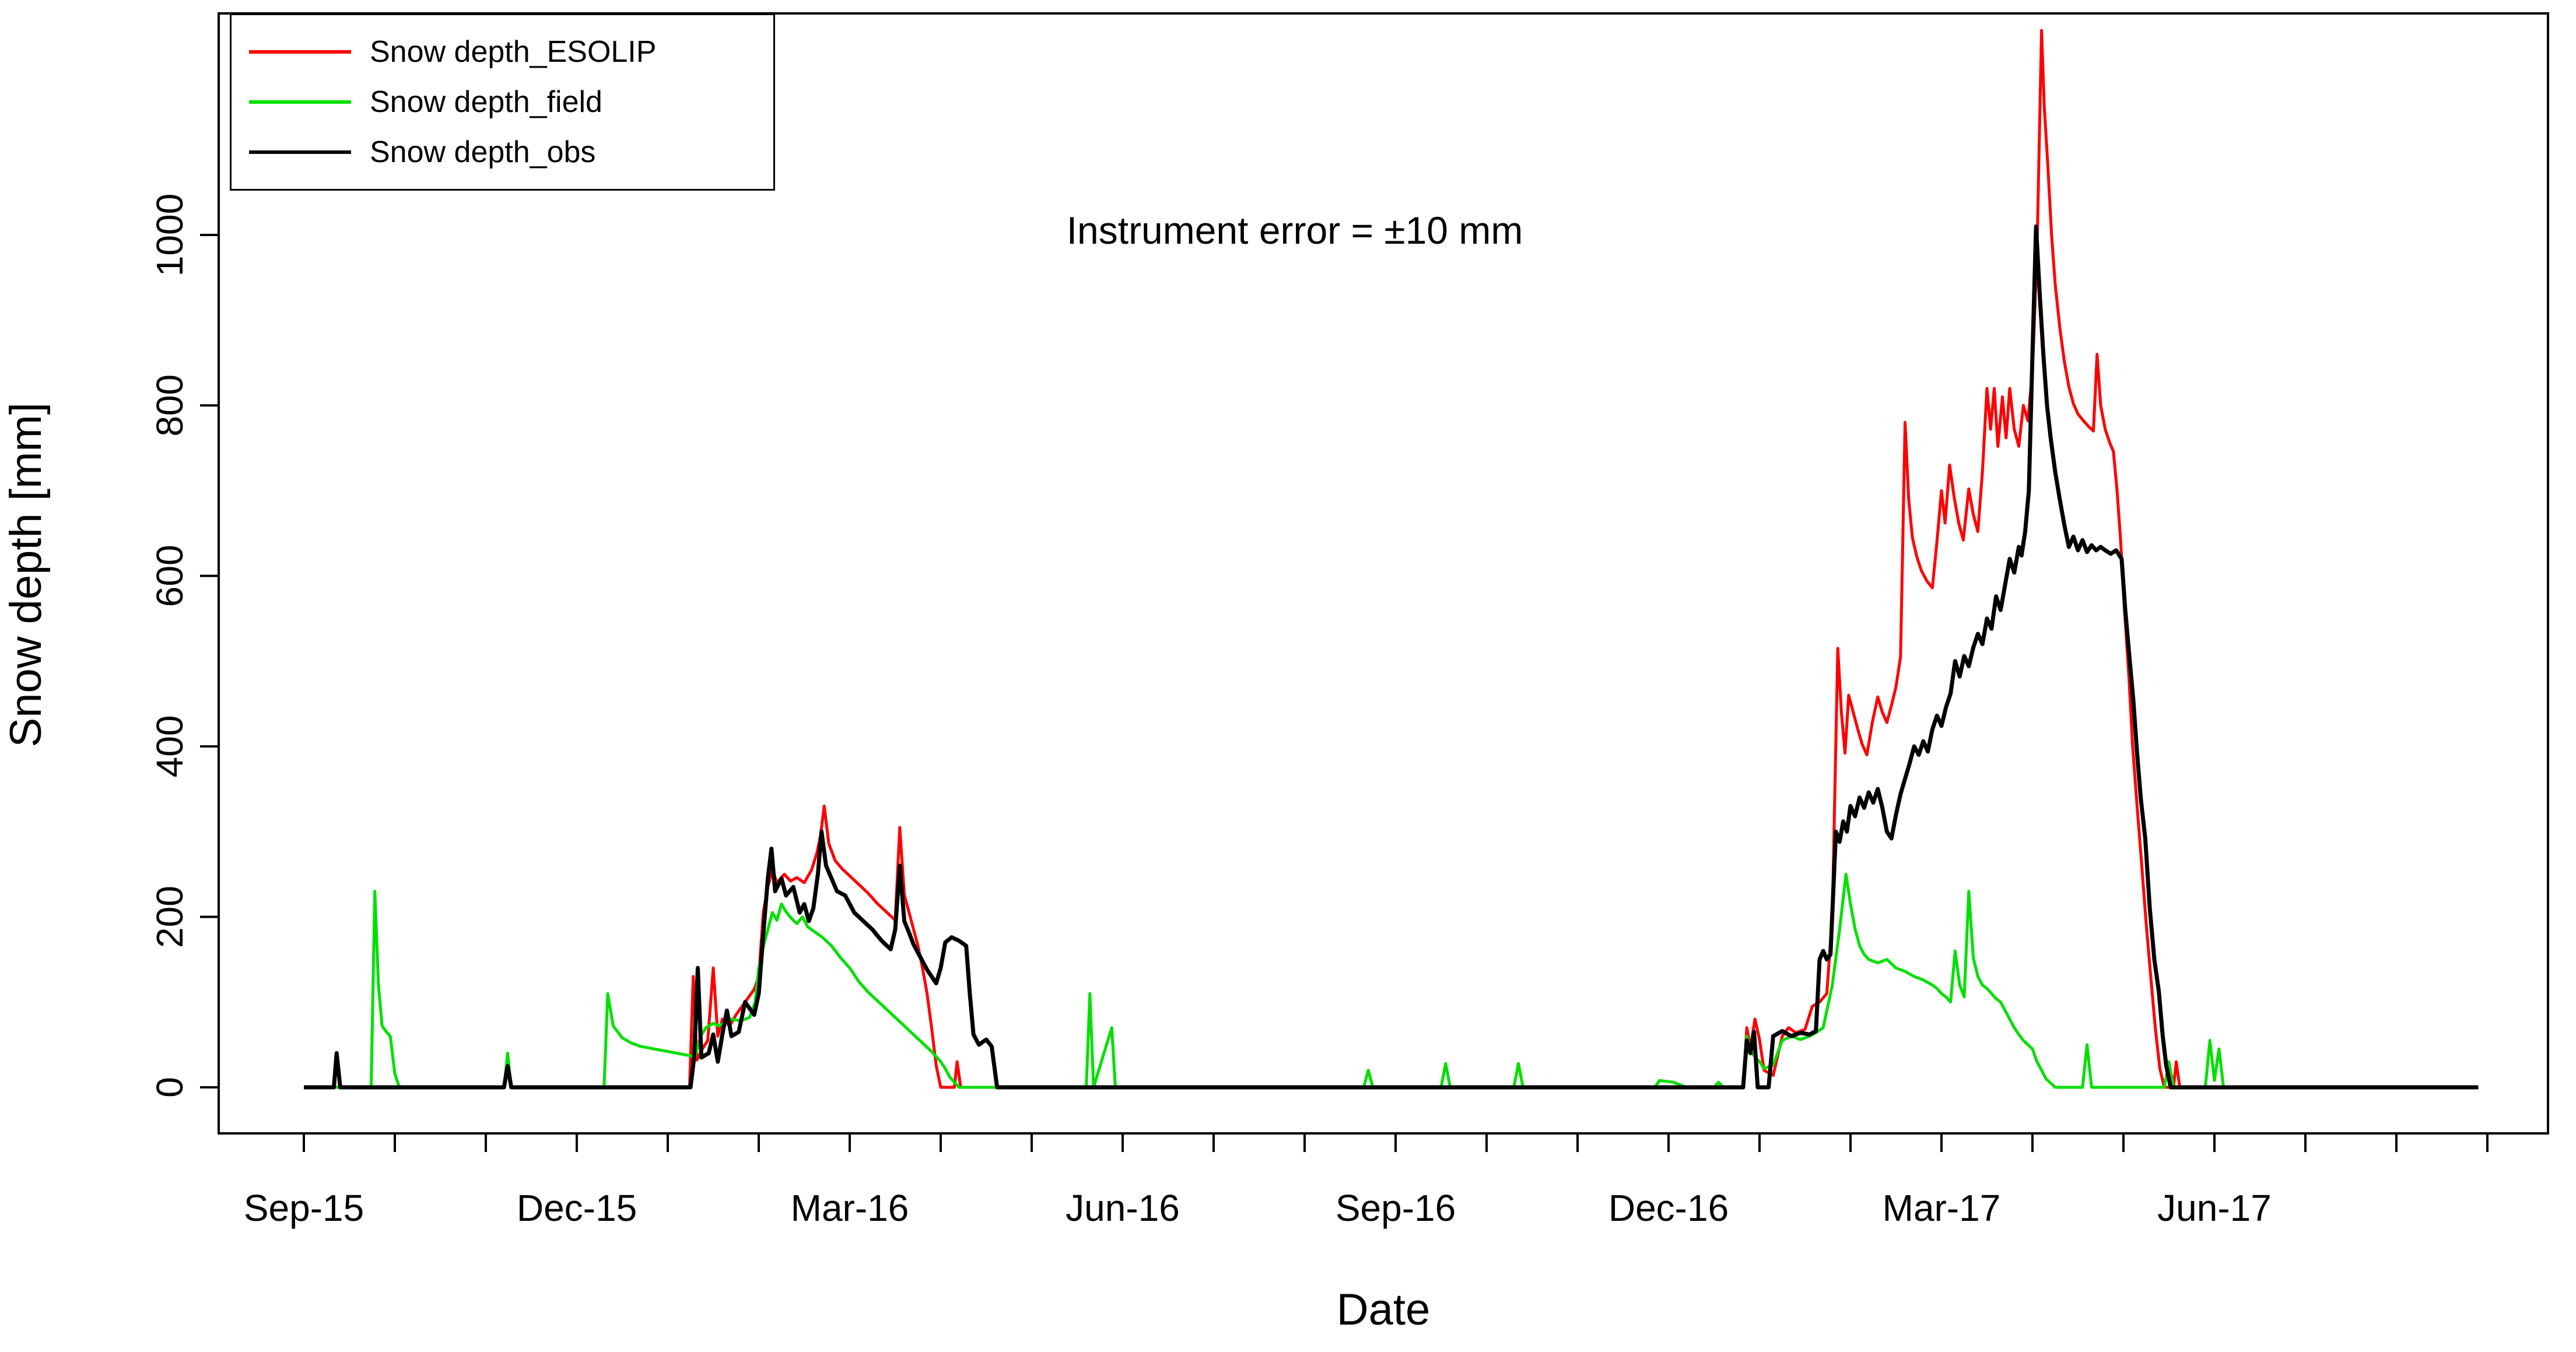 Image resolution: width=2576 pixels, height=1352 pixels. Describe the element at coordinates (170, 405) in the screenshot. I see `svg-text: 800` at that location.